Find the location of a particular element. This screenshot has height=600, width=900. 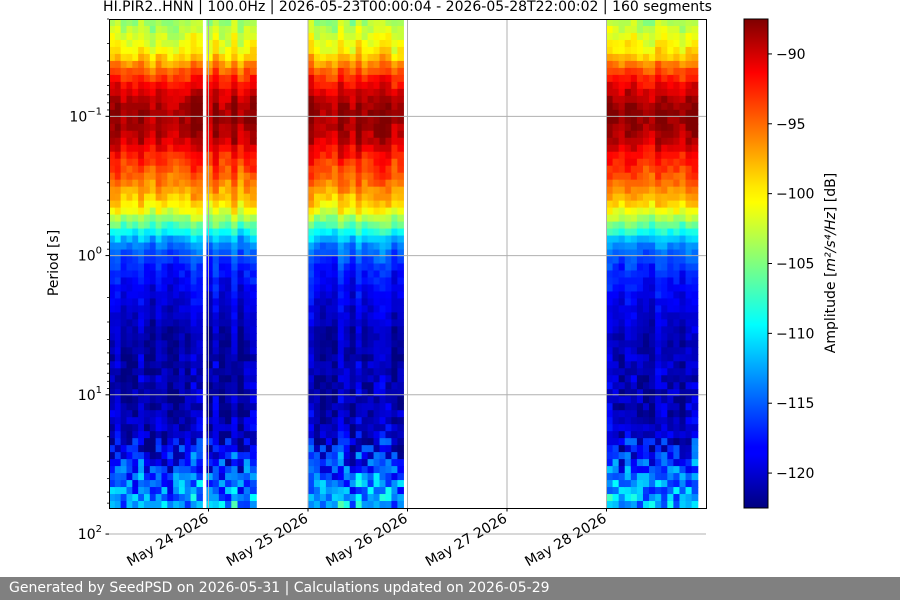

x-tick-label: May 26 2026 is located at coordinates (366, 541).